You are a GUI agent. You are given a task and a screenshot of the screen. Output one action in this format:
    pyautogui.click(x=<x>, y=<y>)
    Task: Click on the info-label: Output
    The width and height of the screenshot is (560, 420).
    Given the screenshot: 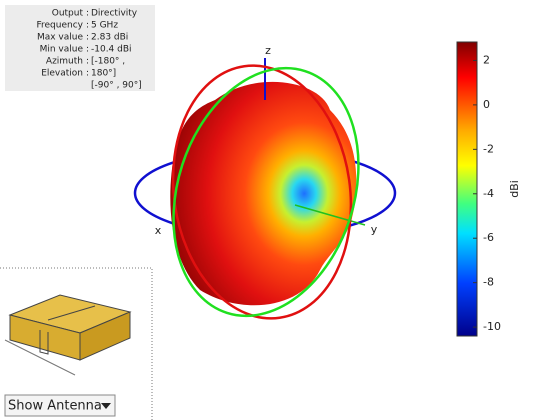 What is the action you would take?
    pyautogui.click(x=68, y=14)
    